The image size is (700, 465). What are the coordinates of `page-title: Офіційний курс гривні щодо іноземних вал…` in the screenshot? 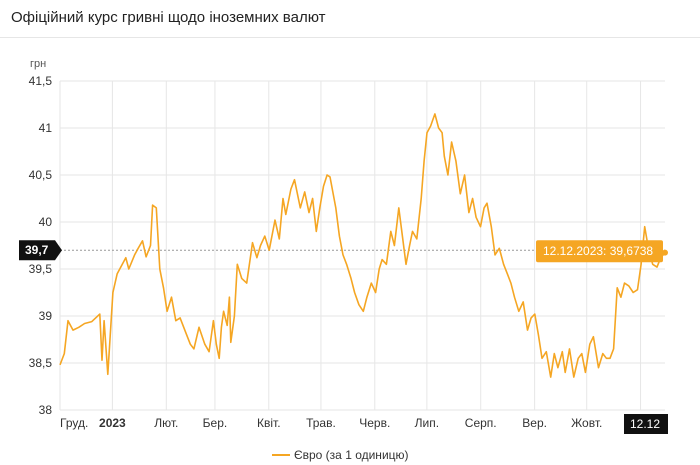 It's located at (168, 17).